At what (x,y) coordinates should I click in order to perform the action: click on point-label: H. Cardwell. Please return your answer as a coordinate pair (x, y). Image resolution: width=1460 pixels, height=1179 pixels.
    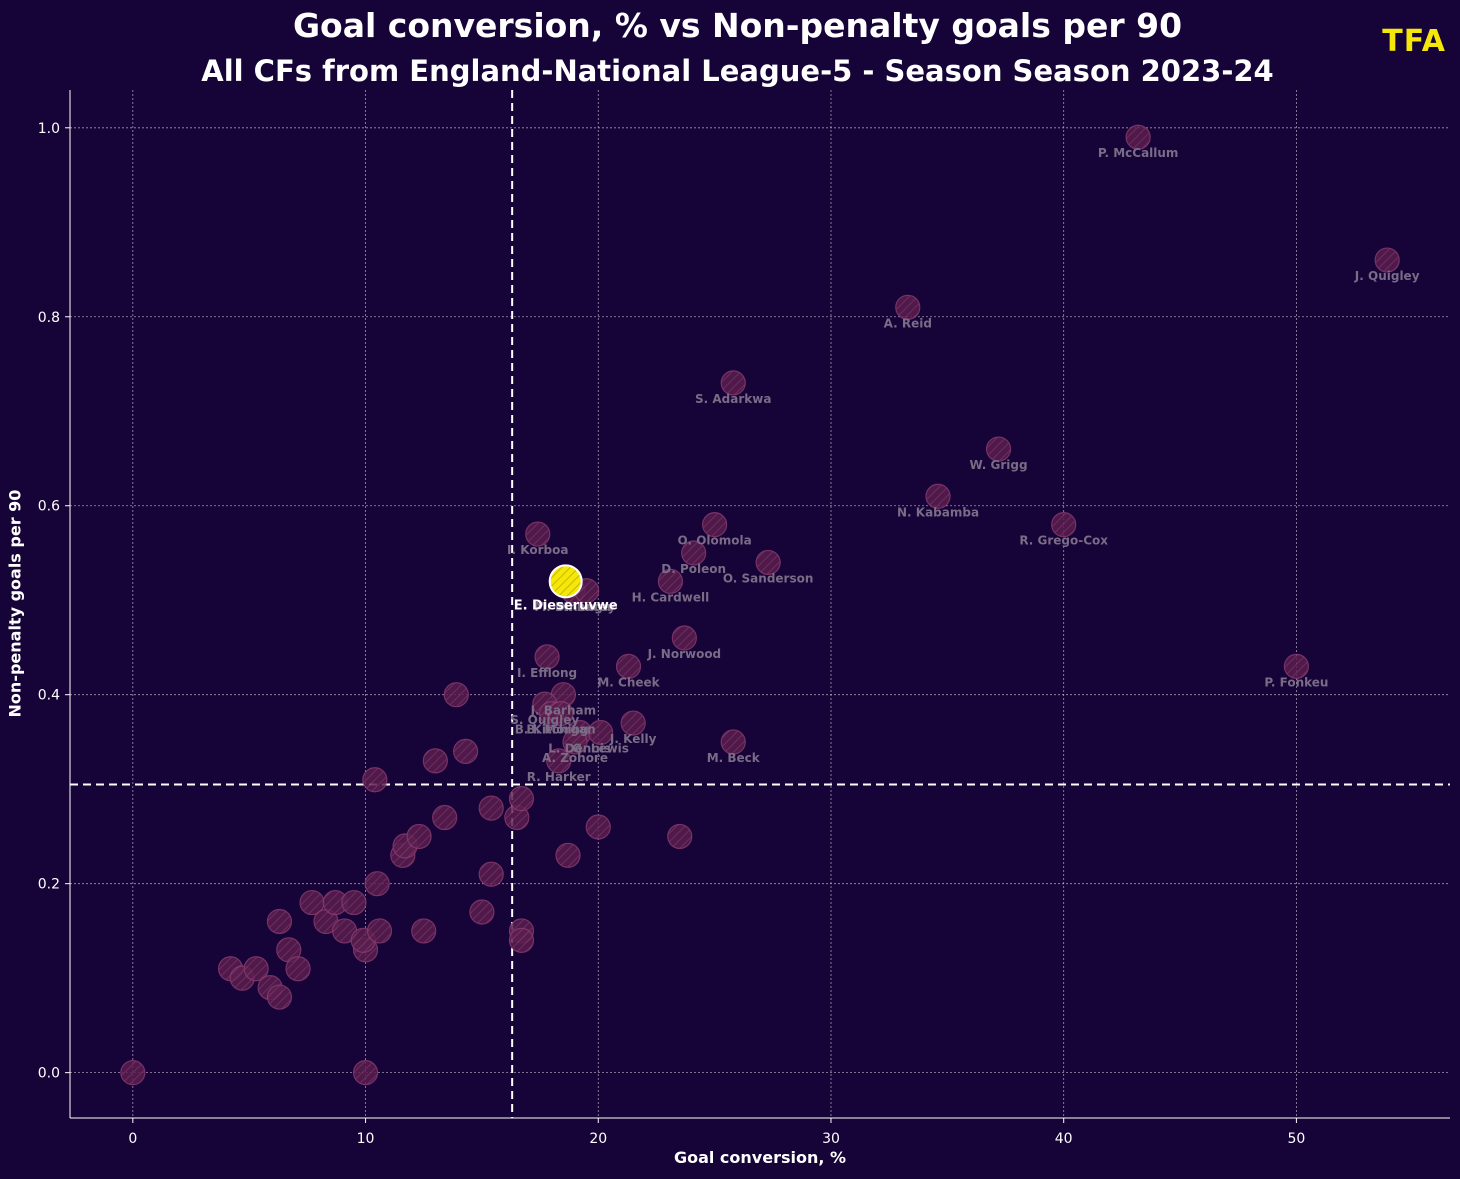
    Looking at the image, I should click on (671, 597).